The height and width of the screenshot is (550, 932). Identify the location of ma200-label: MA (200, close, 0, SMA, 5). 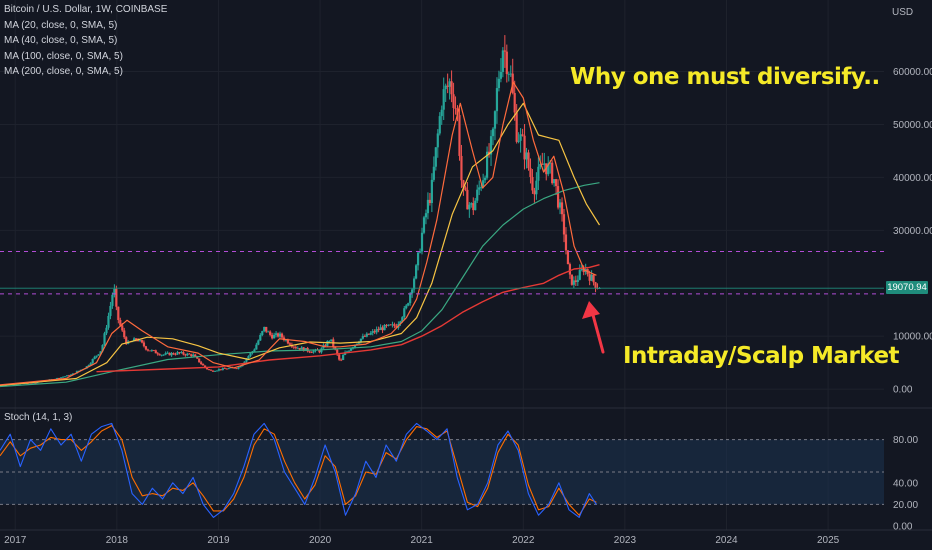
(63, 71).